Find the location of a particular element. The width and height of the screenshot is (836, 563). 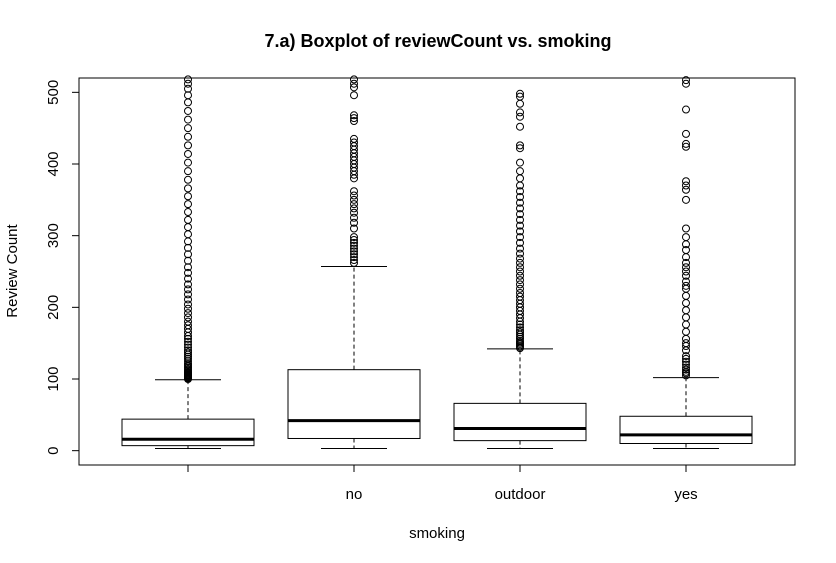

y-tick-label: 300 is located at coordinates (53, 235).